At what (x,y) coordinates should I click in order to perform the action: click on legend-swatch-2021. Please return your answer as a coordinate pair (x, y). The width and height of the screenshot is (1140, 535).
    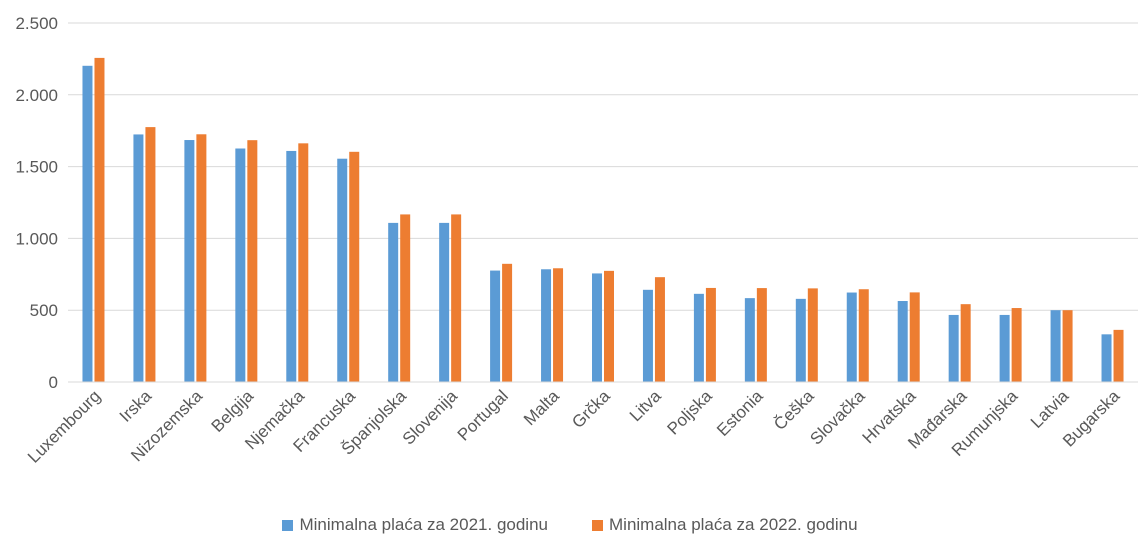
    Looking at the image, I should click on (288, 525).